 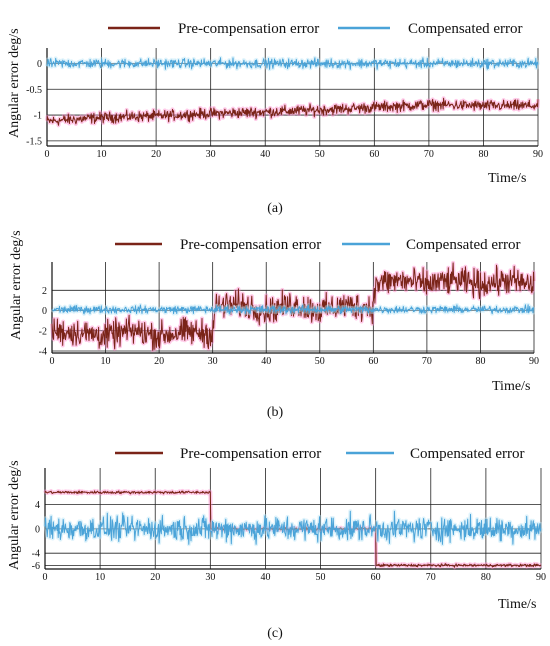 What do you see at coordinates (36, 566) in the screenshot?
I see `y-tick-label: -6` at bounding box center [36, 566].